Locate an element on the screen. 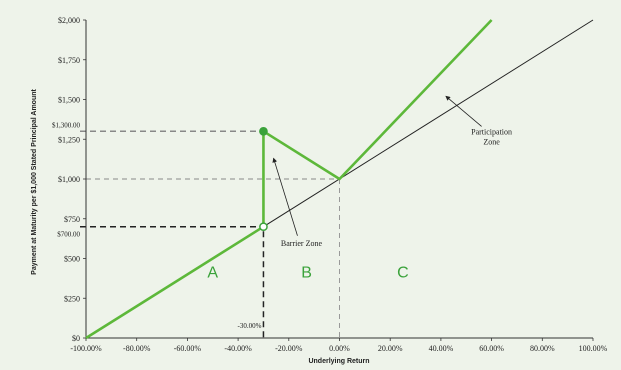 This screenshot has height=370, width=621. x-tick-label: 60.00% is located at coordinates (491, 348).